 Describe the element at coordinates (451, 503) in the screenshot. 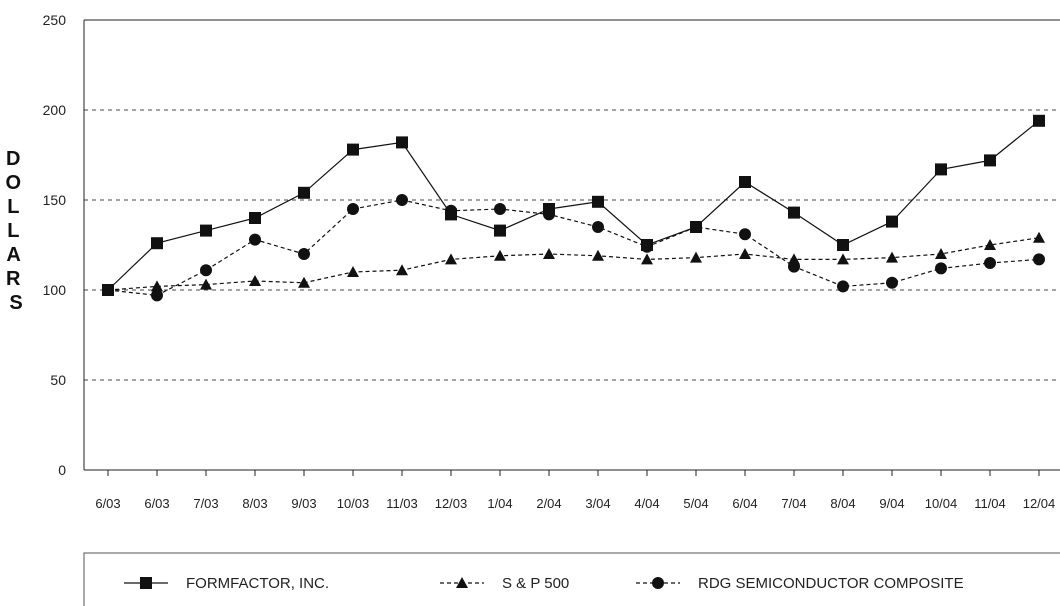

I see `x-tick-label: 12/03` at that location.